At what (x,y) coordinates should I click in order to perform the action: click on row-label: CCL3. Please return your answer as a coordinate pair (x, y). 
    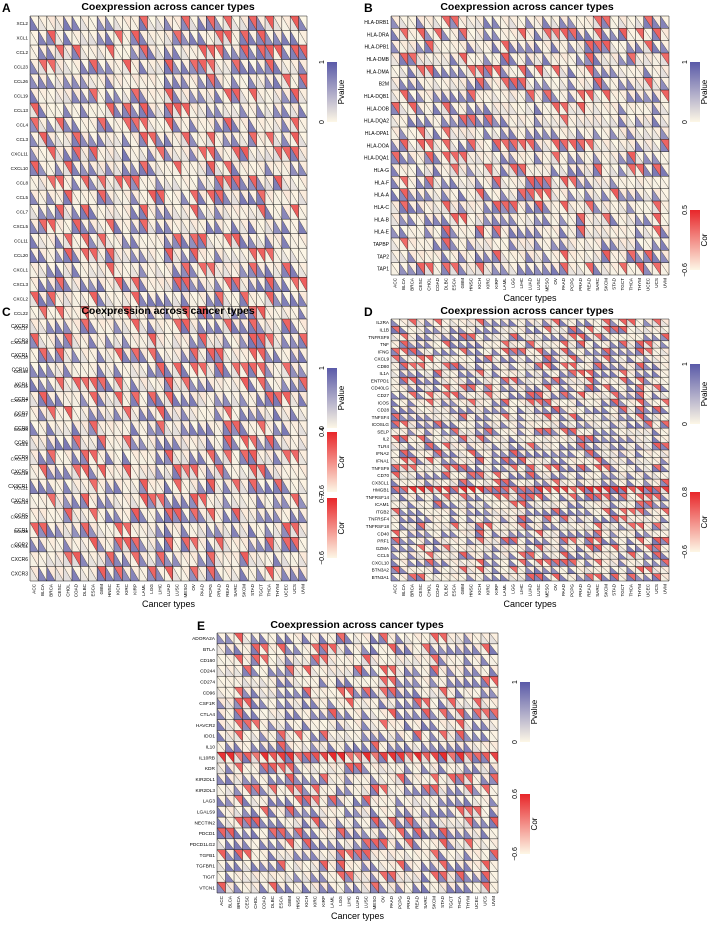
    Looking at the image, I should click on (22, 139).